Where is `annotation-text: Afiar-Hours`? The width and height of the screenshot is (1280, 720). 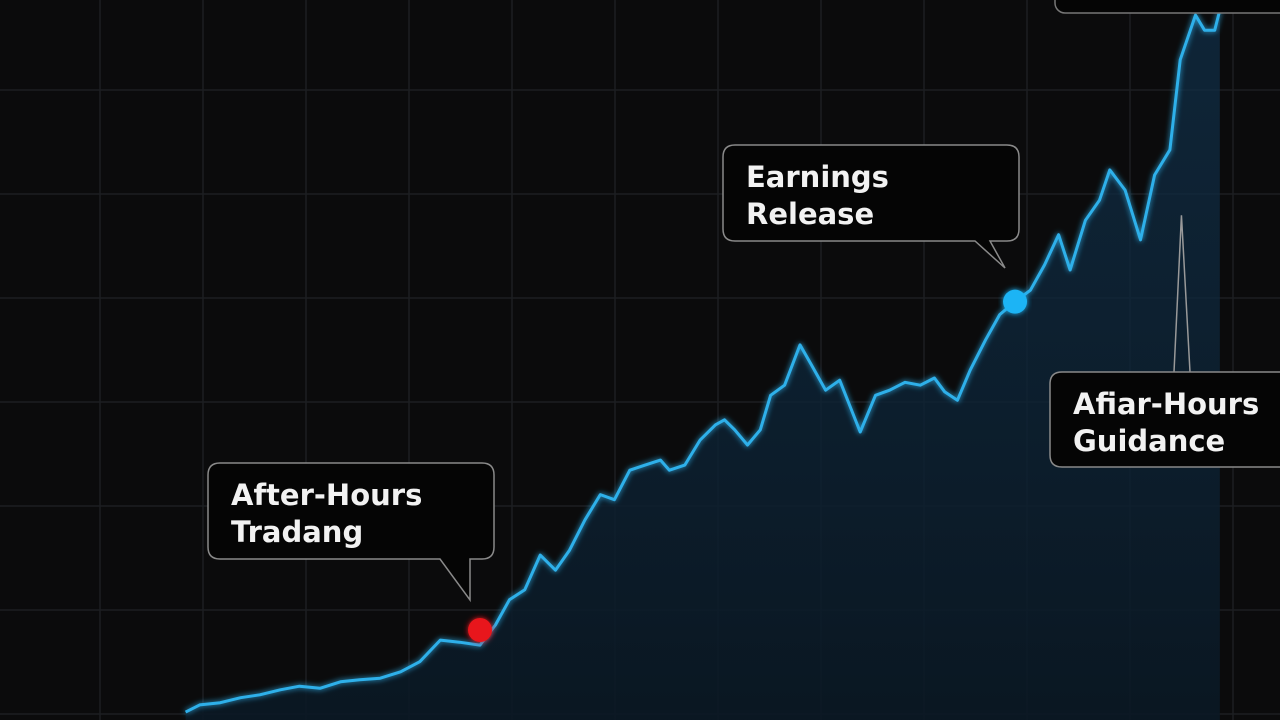 annotation-text: Afiar-Hours is located at coordinates (1166, 404).